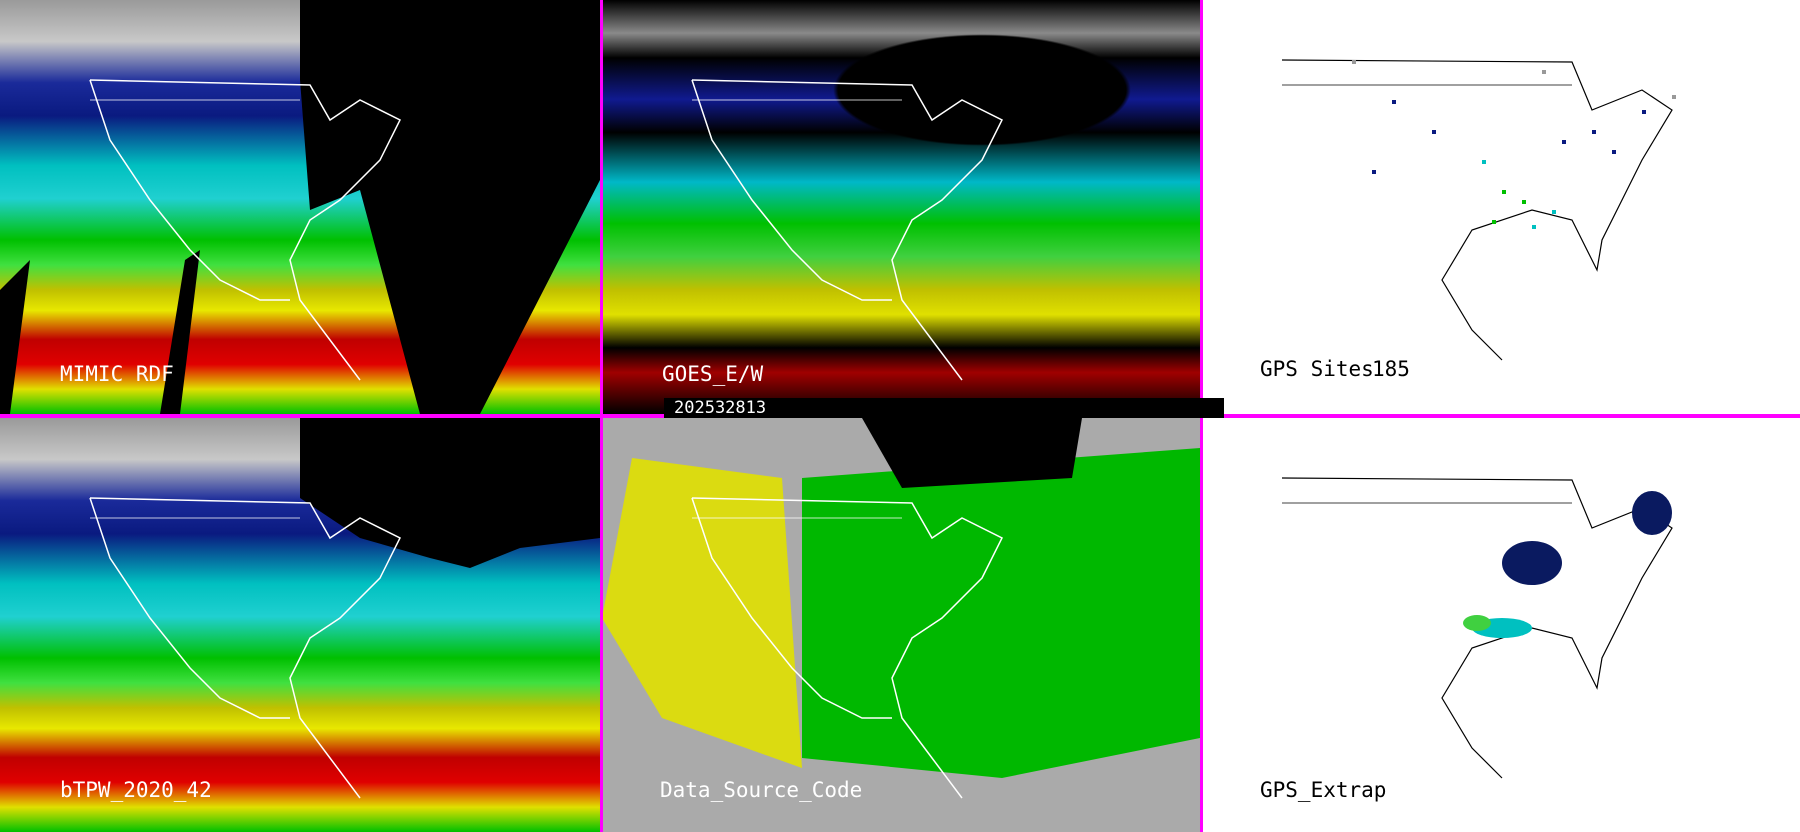  What do you see at coordinates (944, 408) in the screenshot?
I see `timestamp-bar: 202532813` at bounding box center [944, 408].